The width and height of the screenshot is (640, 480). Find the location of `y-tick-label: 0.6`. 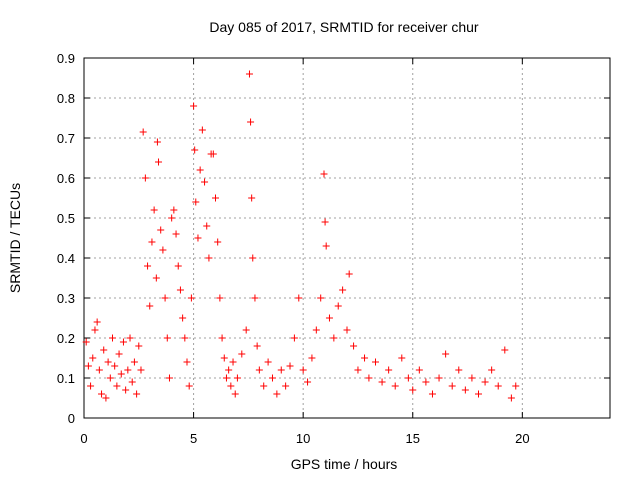

y-tick-label: 0.6 is located at coordinates (66, 178).